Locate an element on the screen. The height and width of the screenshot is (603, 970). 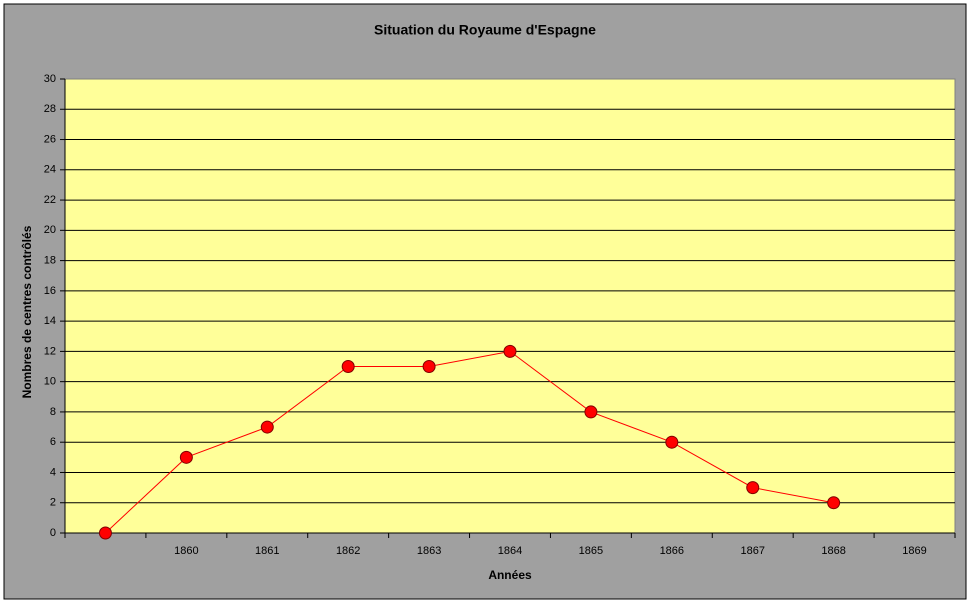
y-tick-label: 30 is located at coordinates (50, 79).